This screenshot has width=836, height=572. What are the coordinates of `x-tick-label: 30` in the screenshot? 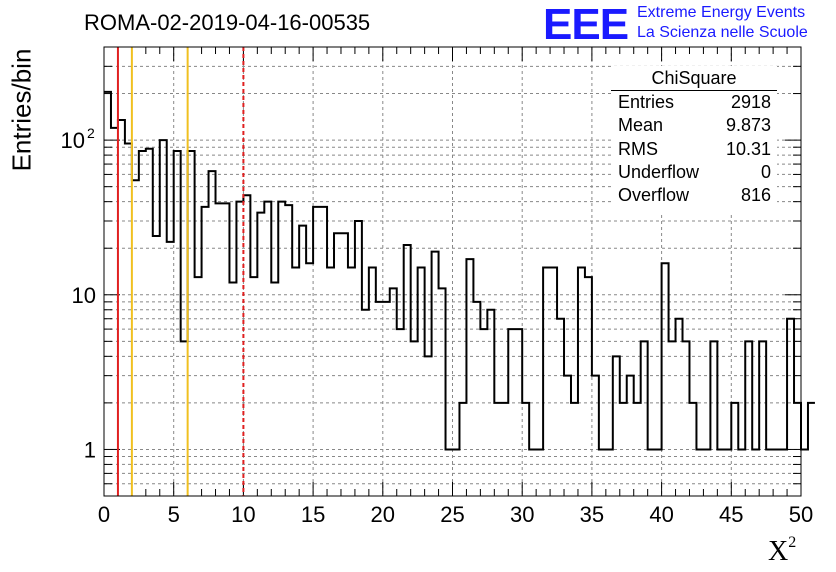 It's located at (522, 514).